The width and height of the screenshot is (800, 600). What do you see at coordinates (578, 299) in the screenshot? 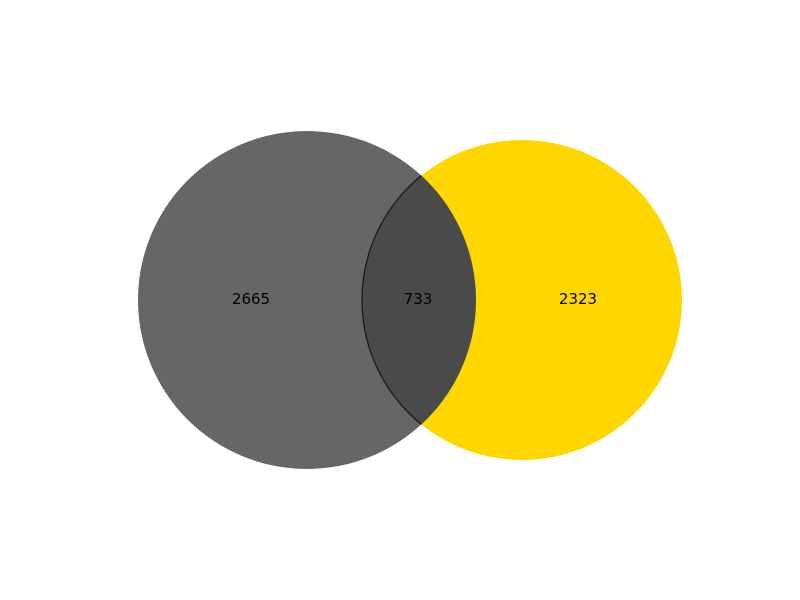
I see `only-b-count-label: 2323` at bounding box center [578, 299].